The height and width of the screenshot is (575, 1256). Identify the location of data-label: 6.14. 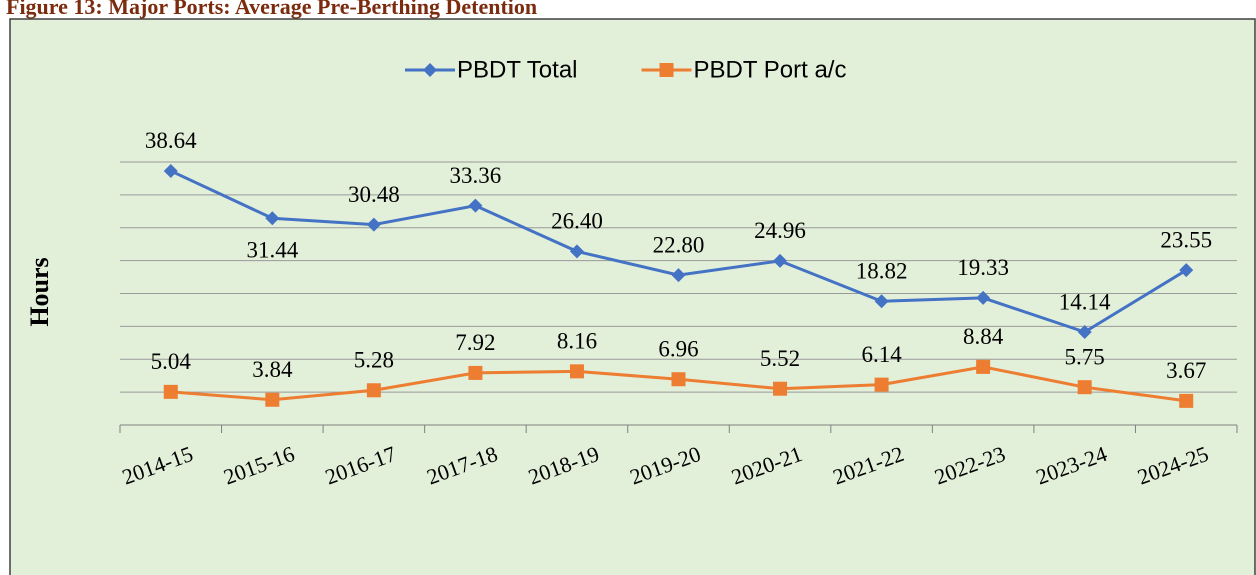
(881, 354).